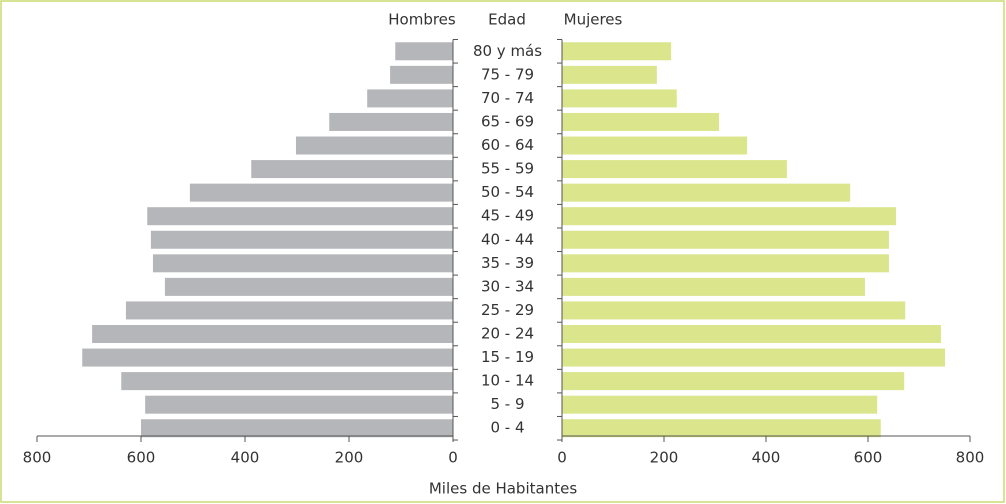  What do you see at coordinates (507, 428) in the screenshot?
I see `category-label: 0 - 4` at bounding box center [507, 428].